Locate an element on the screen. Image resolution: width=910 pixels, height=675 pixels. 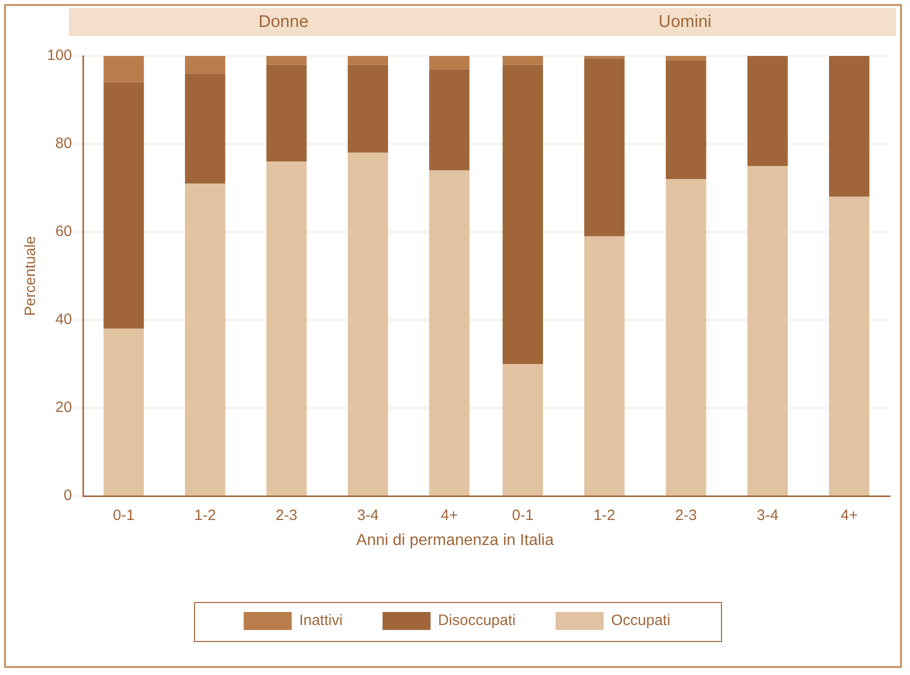
chart-title: Uomini is located at coordinates (685, 22).